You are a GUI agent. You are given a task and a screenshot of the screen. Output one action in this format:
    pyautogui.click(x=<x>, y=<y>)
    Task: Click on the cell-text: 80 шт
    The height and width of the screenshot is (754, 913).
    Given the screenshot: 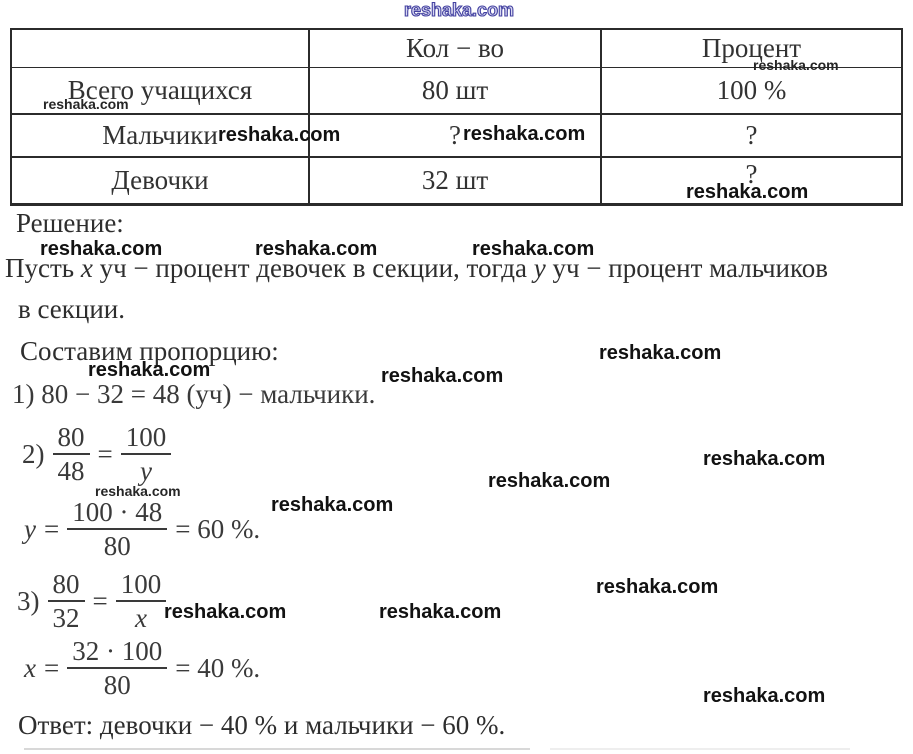 What is the action you would take?
    pyautogui.click(x=455, y=90)
    